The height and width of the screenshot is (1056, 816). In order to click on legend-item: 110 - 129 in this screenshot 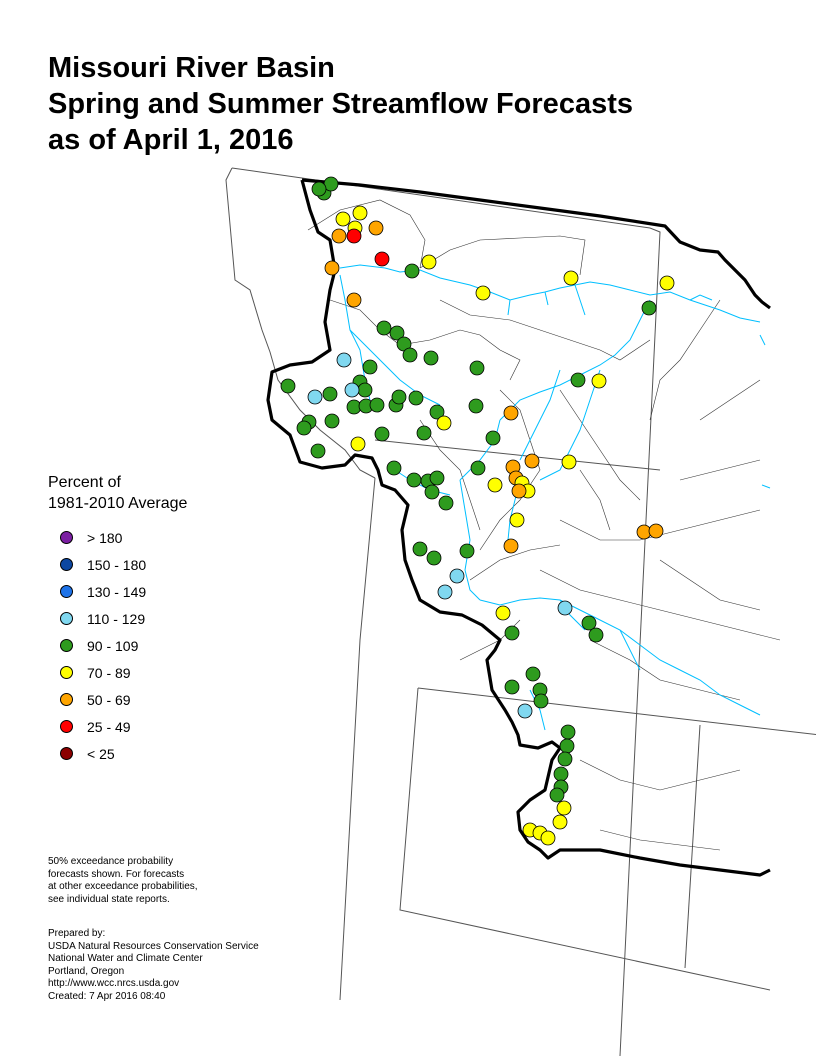, I will do `click(117, 618)`.